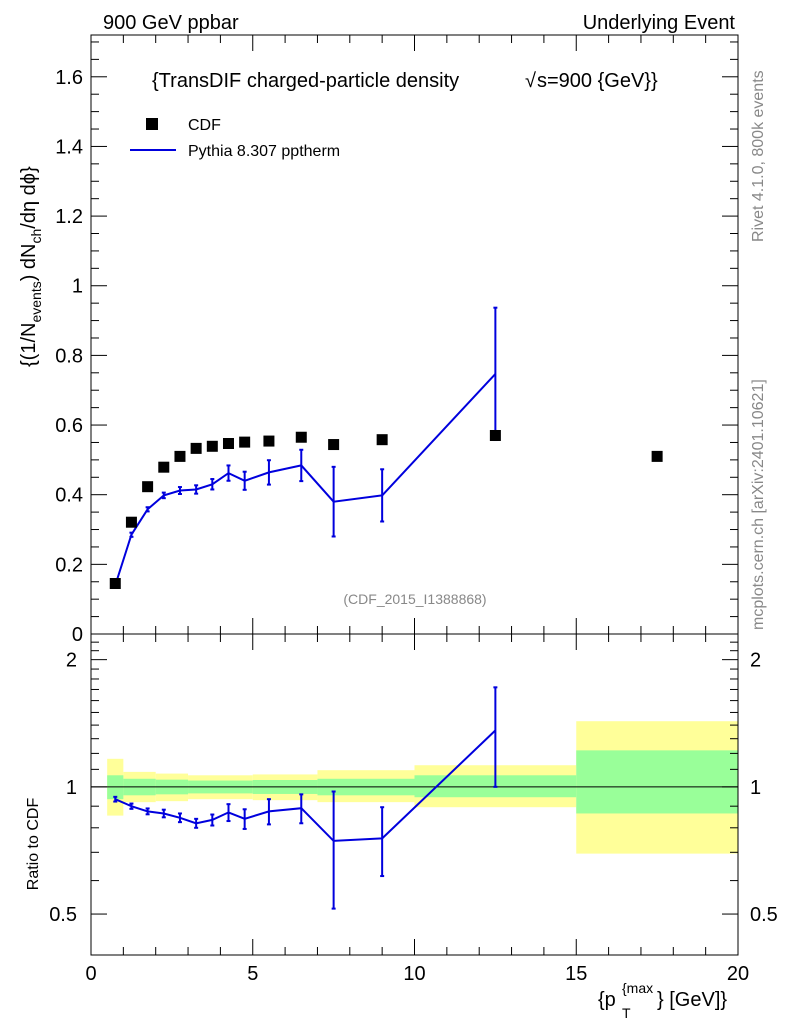 Image resolution: width=786 pixels, height=1024 pixels. Describe the element at coordinates (36, 301) in the screenshot. I see `ylabel-part-b: events` at that location.